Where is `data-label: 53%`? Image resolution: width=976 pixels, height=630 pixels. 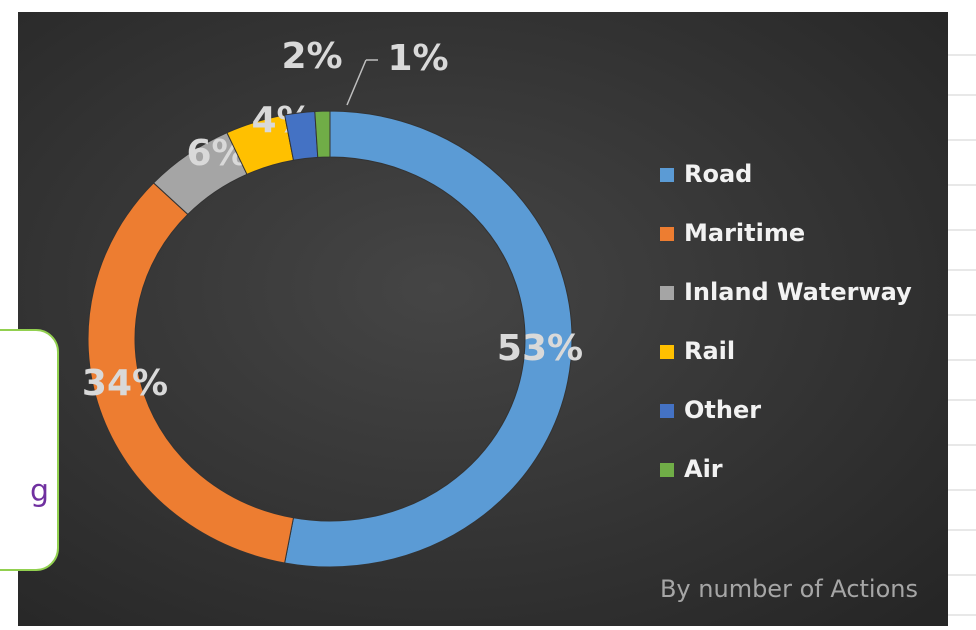 data-label: 53% is located at coordinates (540, 348).